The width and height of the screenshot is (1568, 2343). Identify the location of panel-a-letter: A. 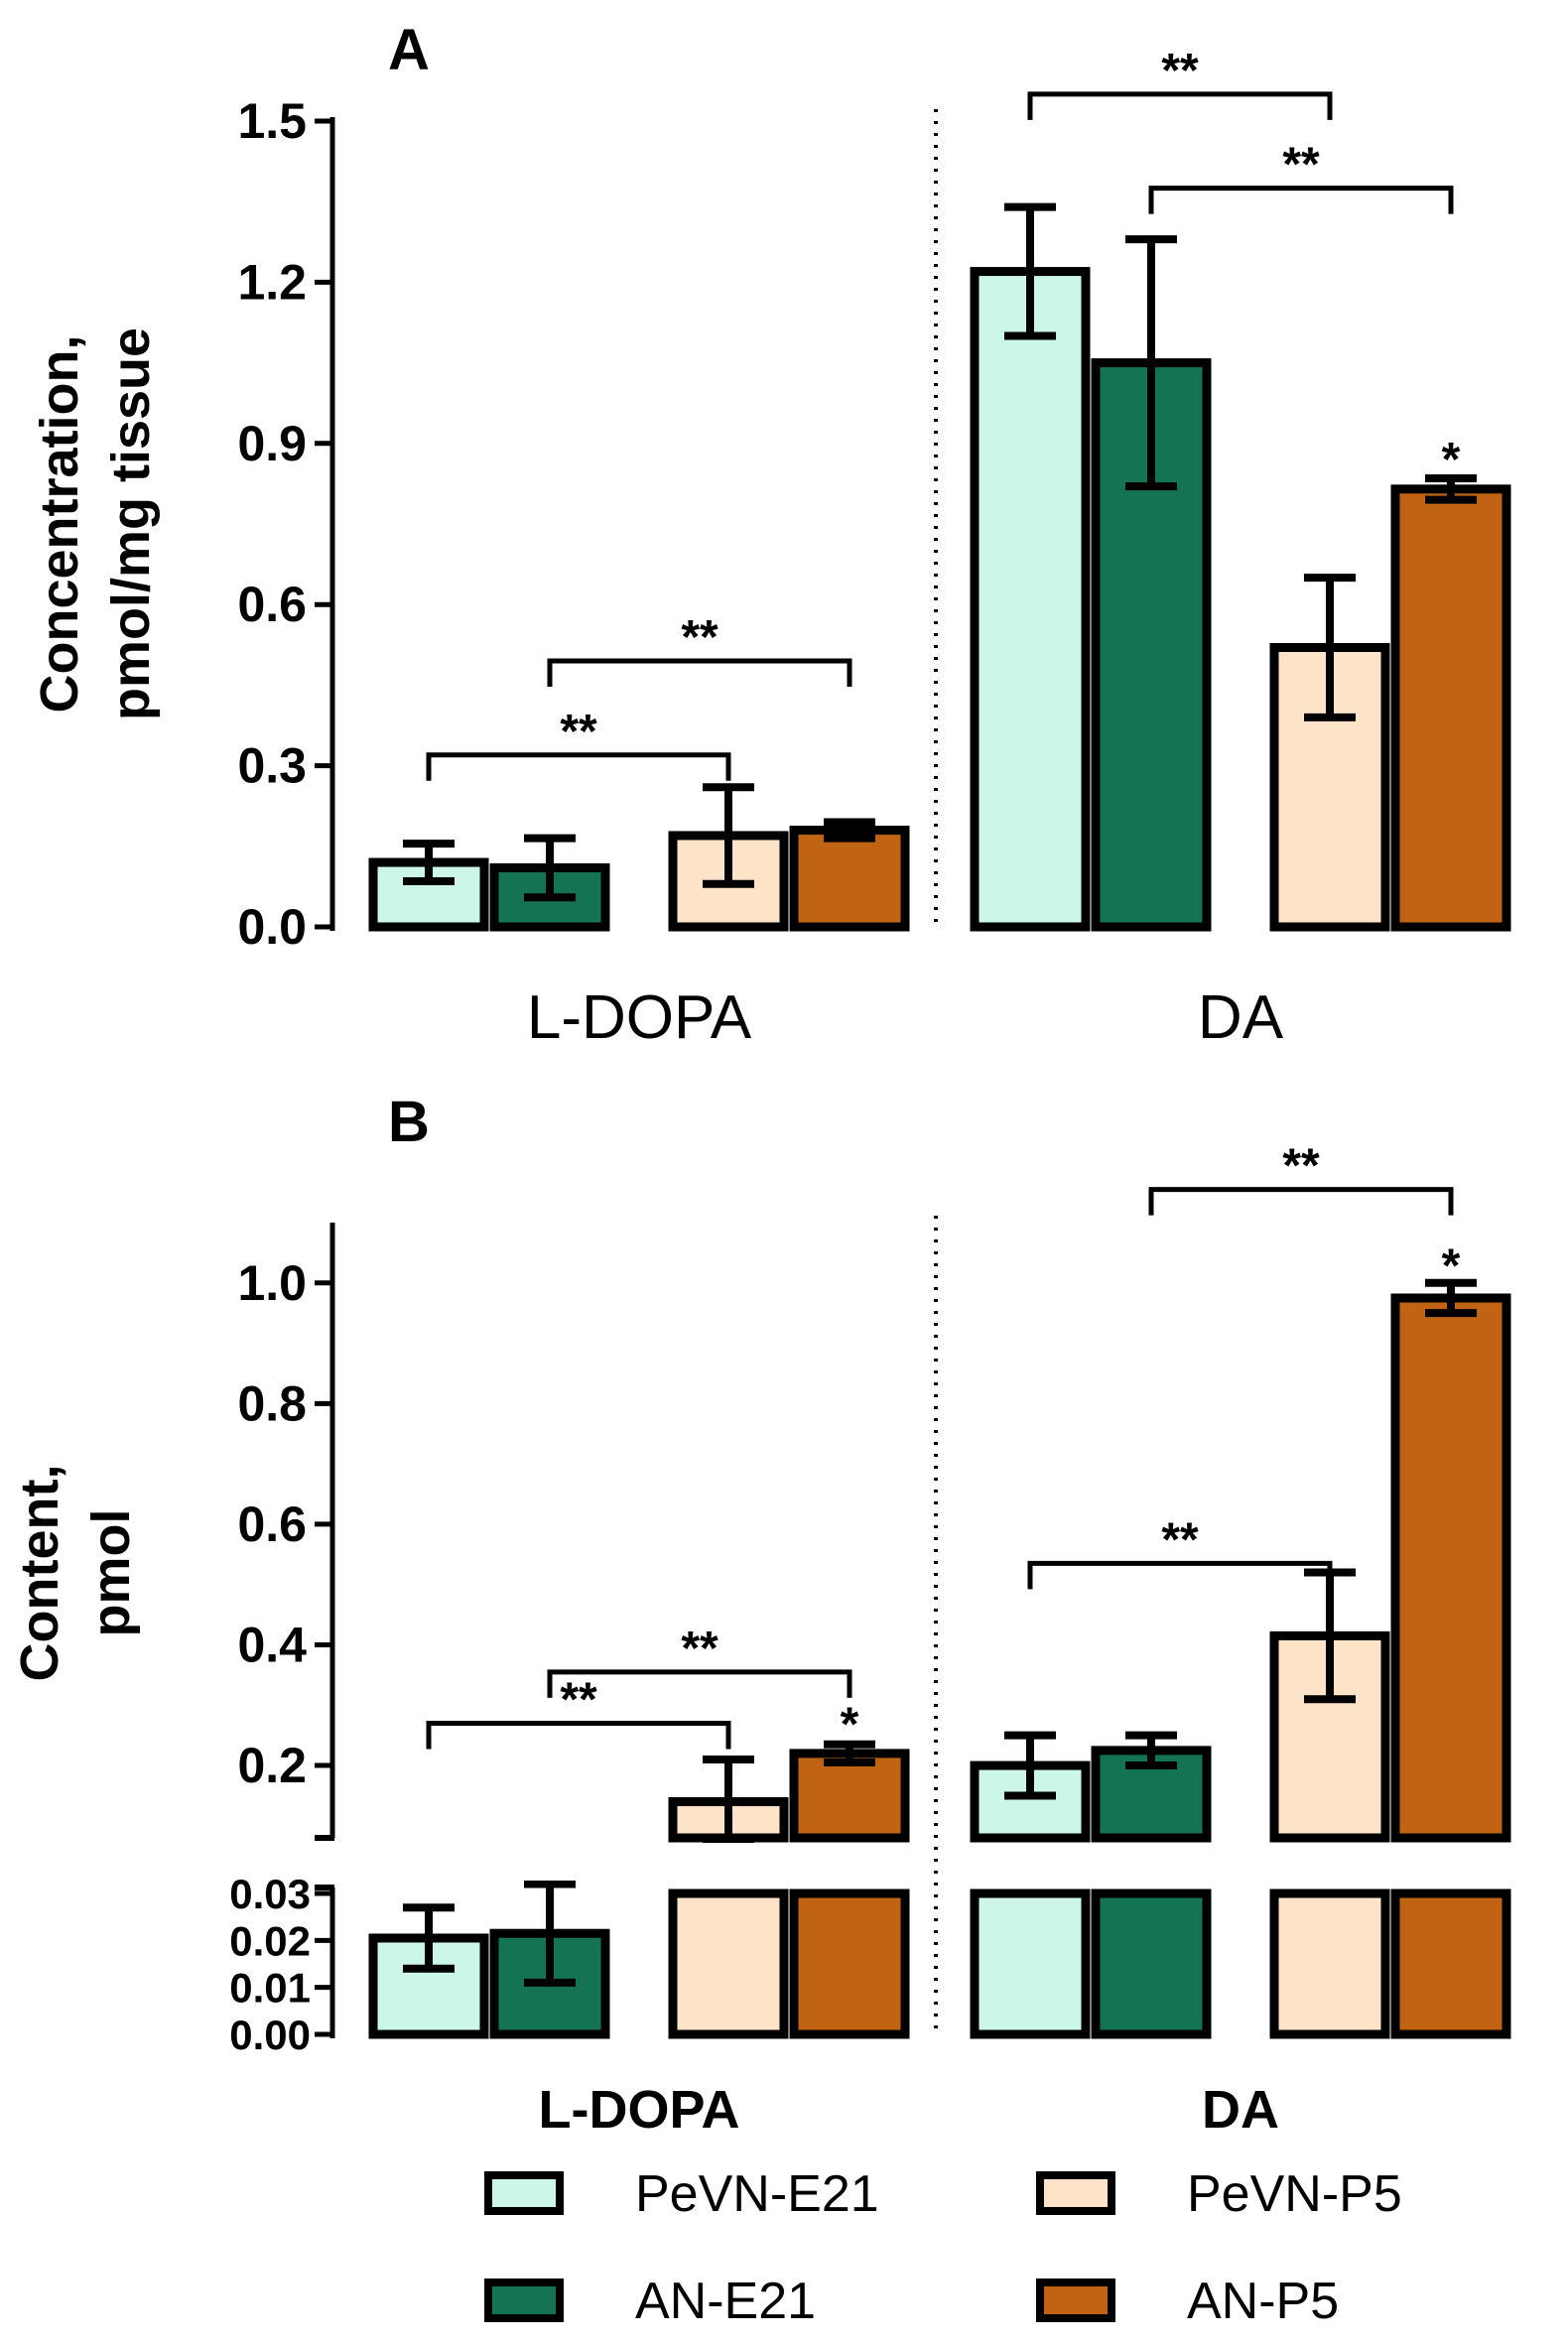
(409, 50).